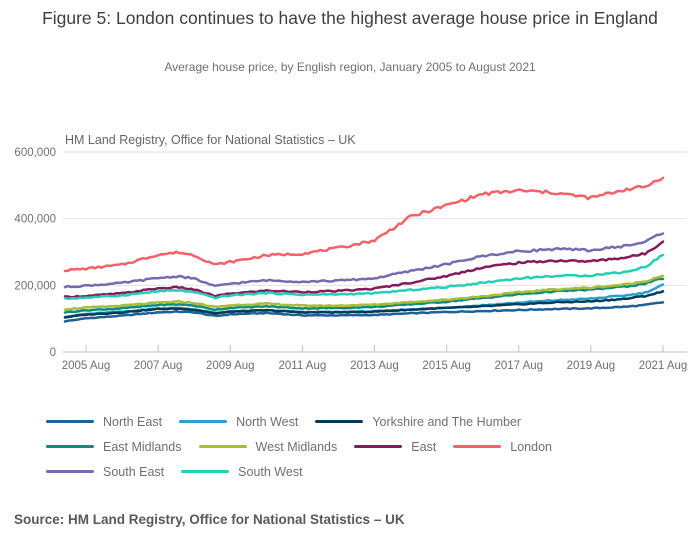 The width and height of the screenshot is (700, 549). What do you see at coordinates (374, 366) in the screenshot?
I see `x-tick-label: 2013 Aug` at bounding box center [374, 366].